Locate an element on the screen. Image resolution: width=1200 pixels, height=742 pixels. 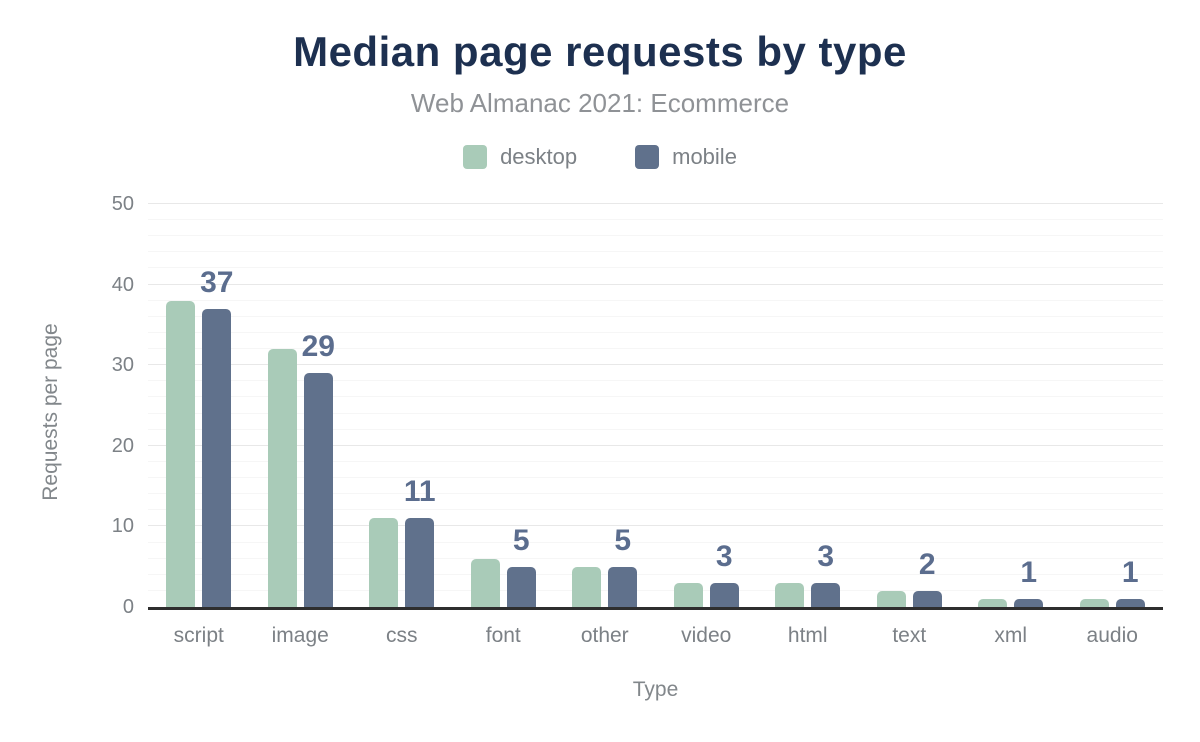
chart-title: Median page requests by type is located at coordinates (600, 51).